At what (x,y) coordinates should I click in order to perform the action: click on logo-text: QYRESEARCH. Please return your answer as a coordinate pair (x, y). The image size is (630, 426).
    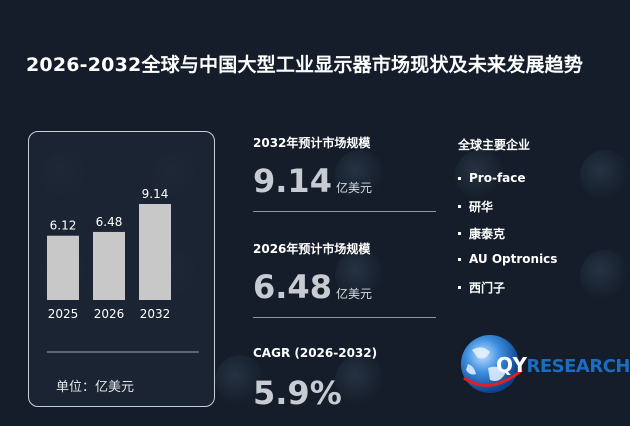
    Looking at the image, I should click on (563, 365).